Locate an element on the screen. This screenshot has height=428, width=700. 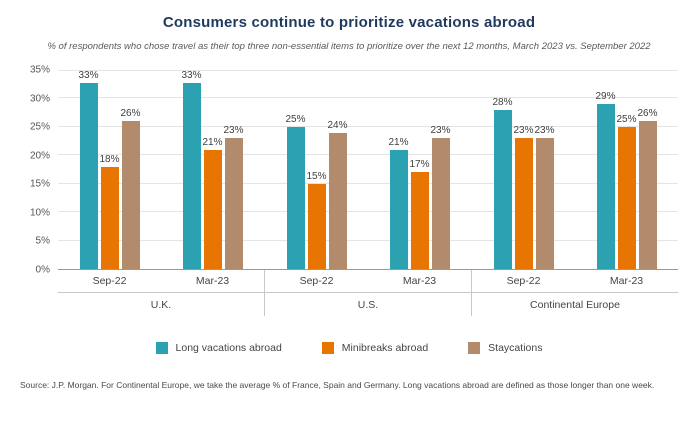
y-tick-label: 10% is located at coordinates (39, 213).